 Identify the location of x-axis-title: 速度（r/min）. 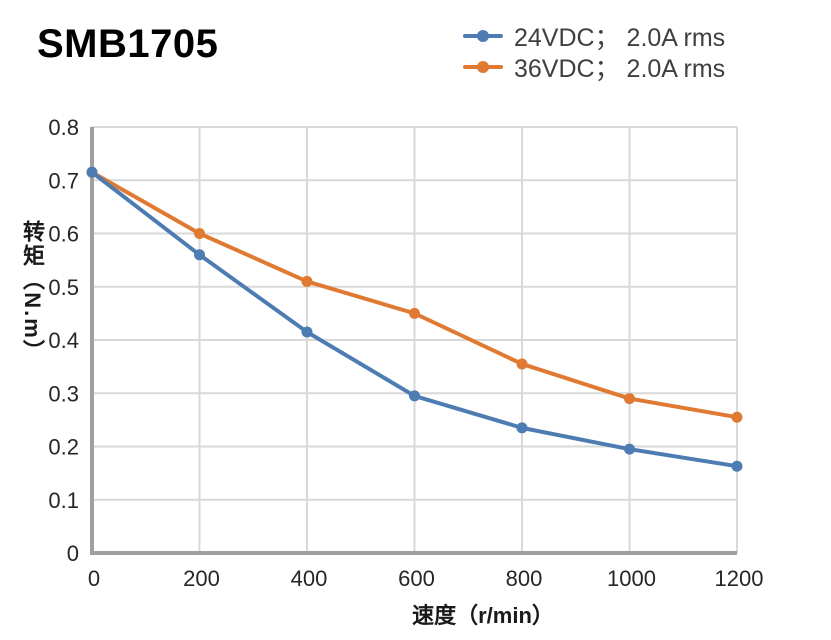
(483, 615).